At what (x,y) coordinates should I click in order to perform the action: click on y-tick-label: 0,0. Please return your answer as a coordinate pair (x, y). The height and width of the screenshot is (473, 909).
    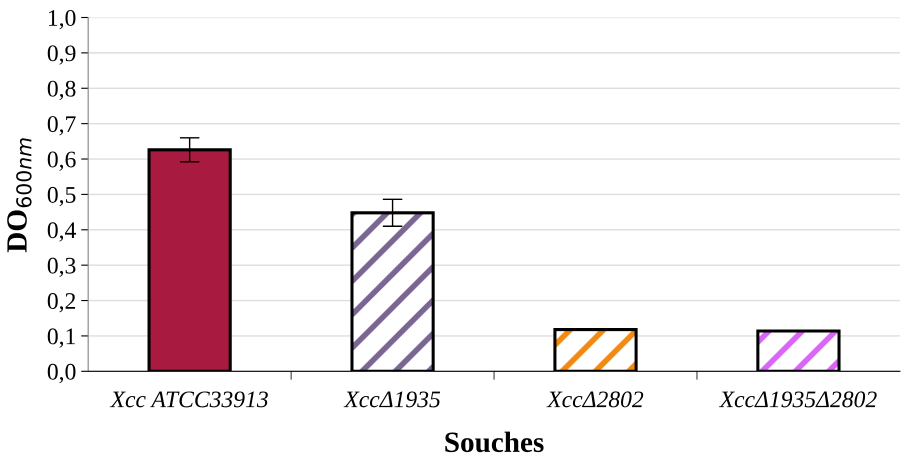
    Looking at the image, I should click on (62, 374).